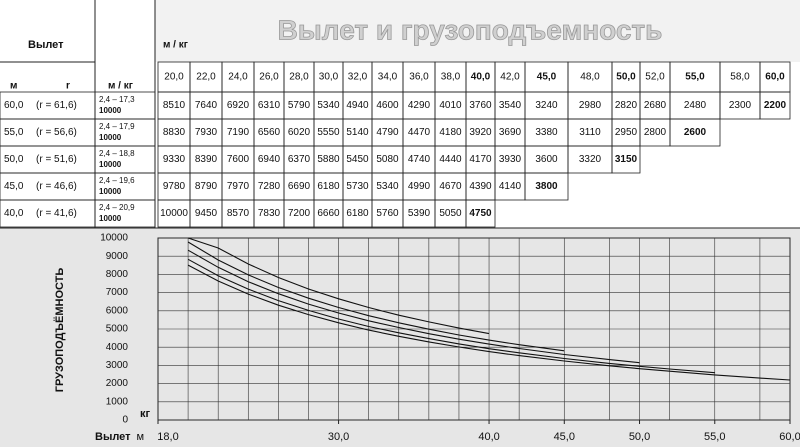 This screenshot has height=447, width=800. Describe the element at coordinates (695, 105) in the screenshot. I see `value: 2480` at that location.